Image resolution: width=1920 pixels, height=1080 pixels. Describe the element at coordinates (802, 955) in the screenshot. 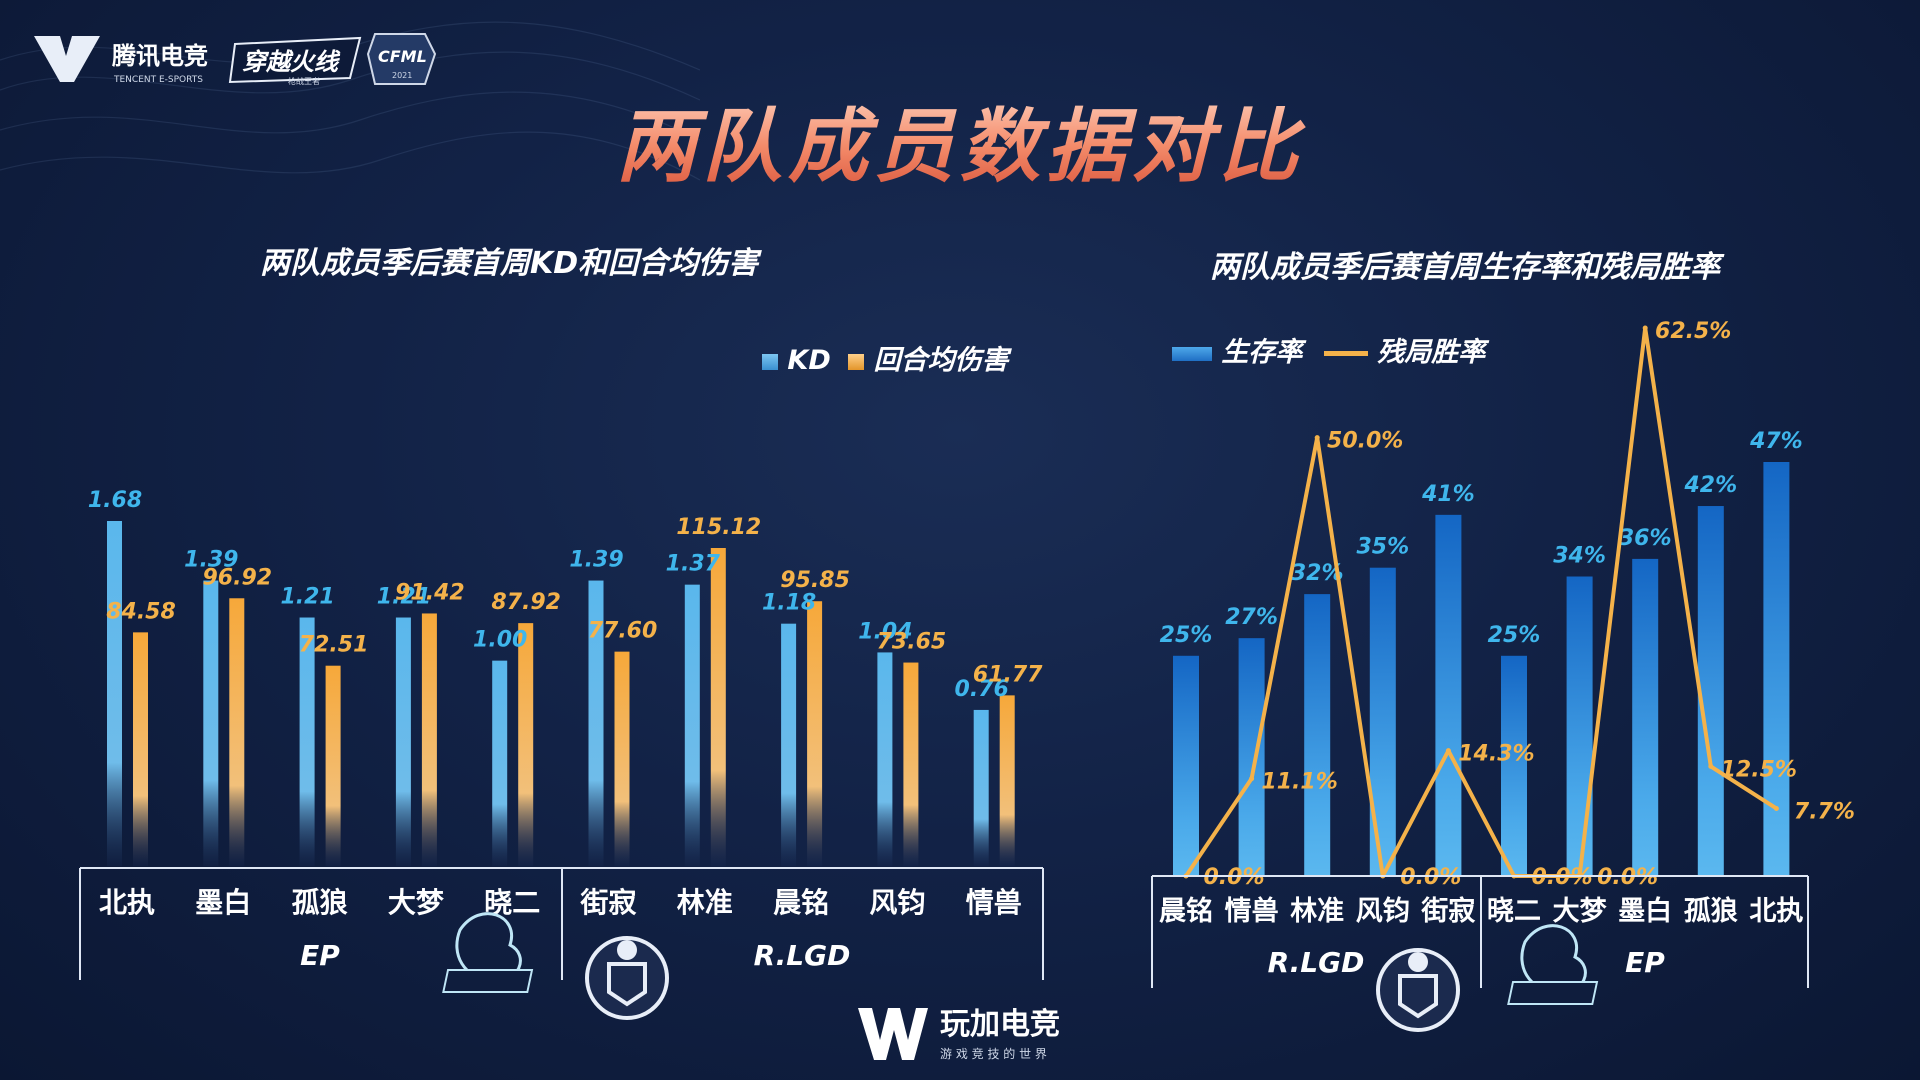

I see `kd-team-label-rlgd: R.LGD` at that location.